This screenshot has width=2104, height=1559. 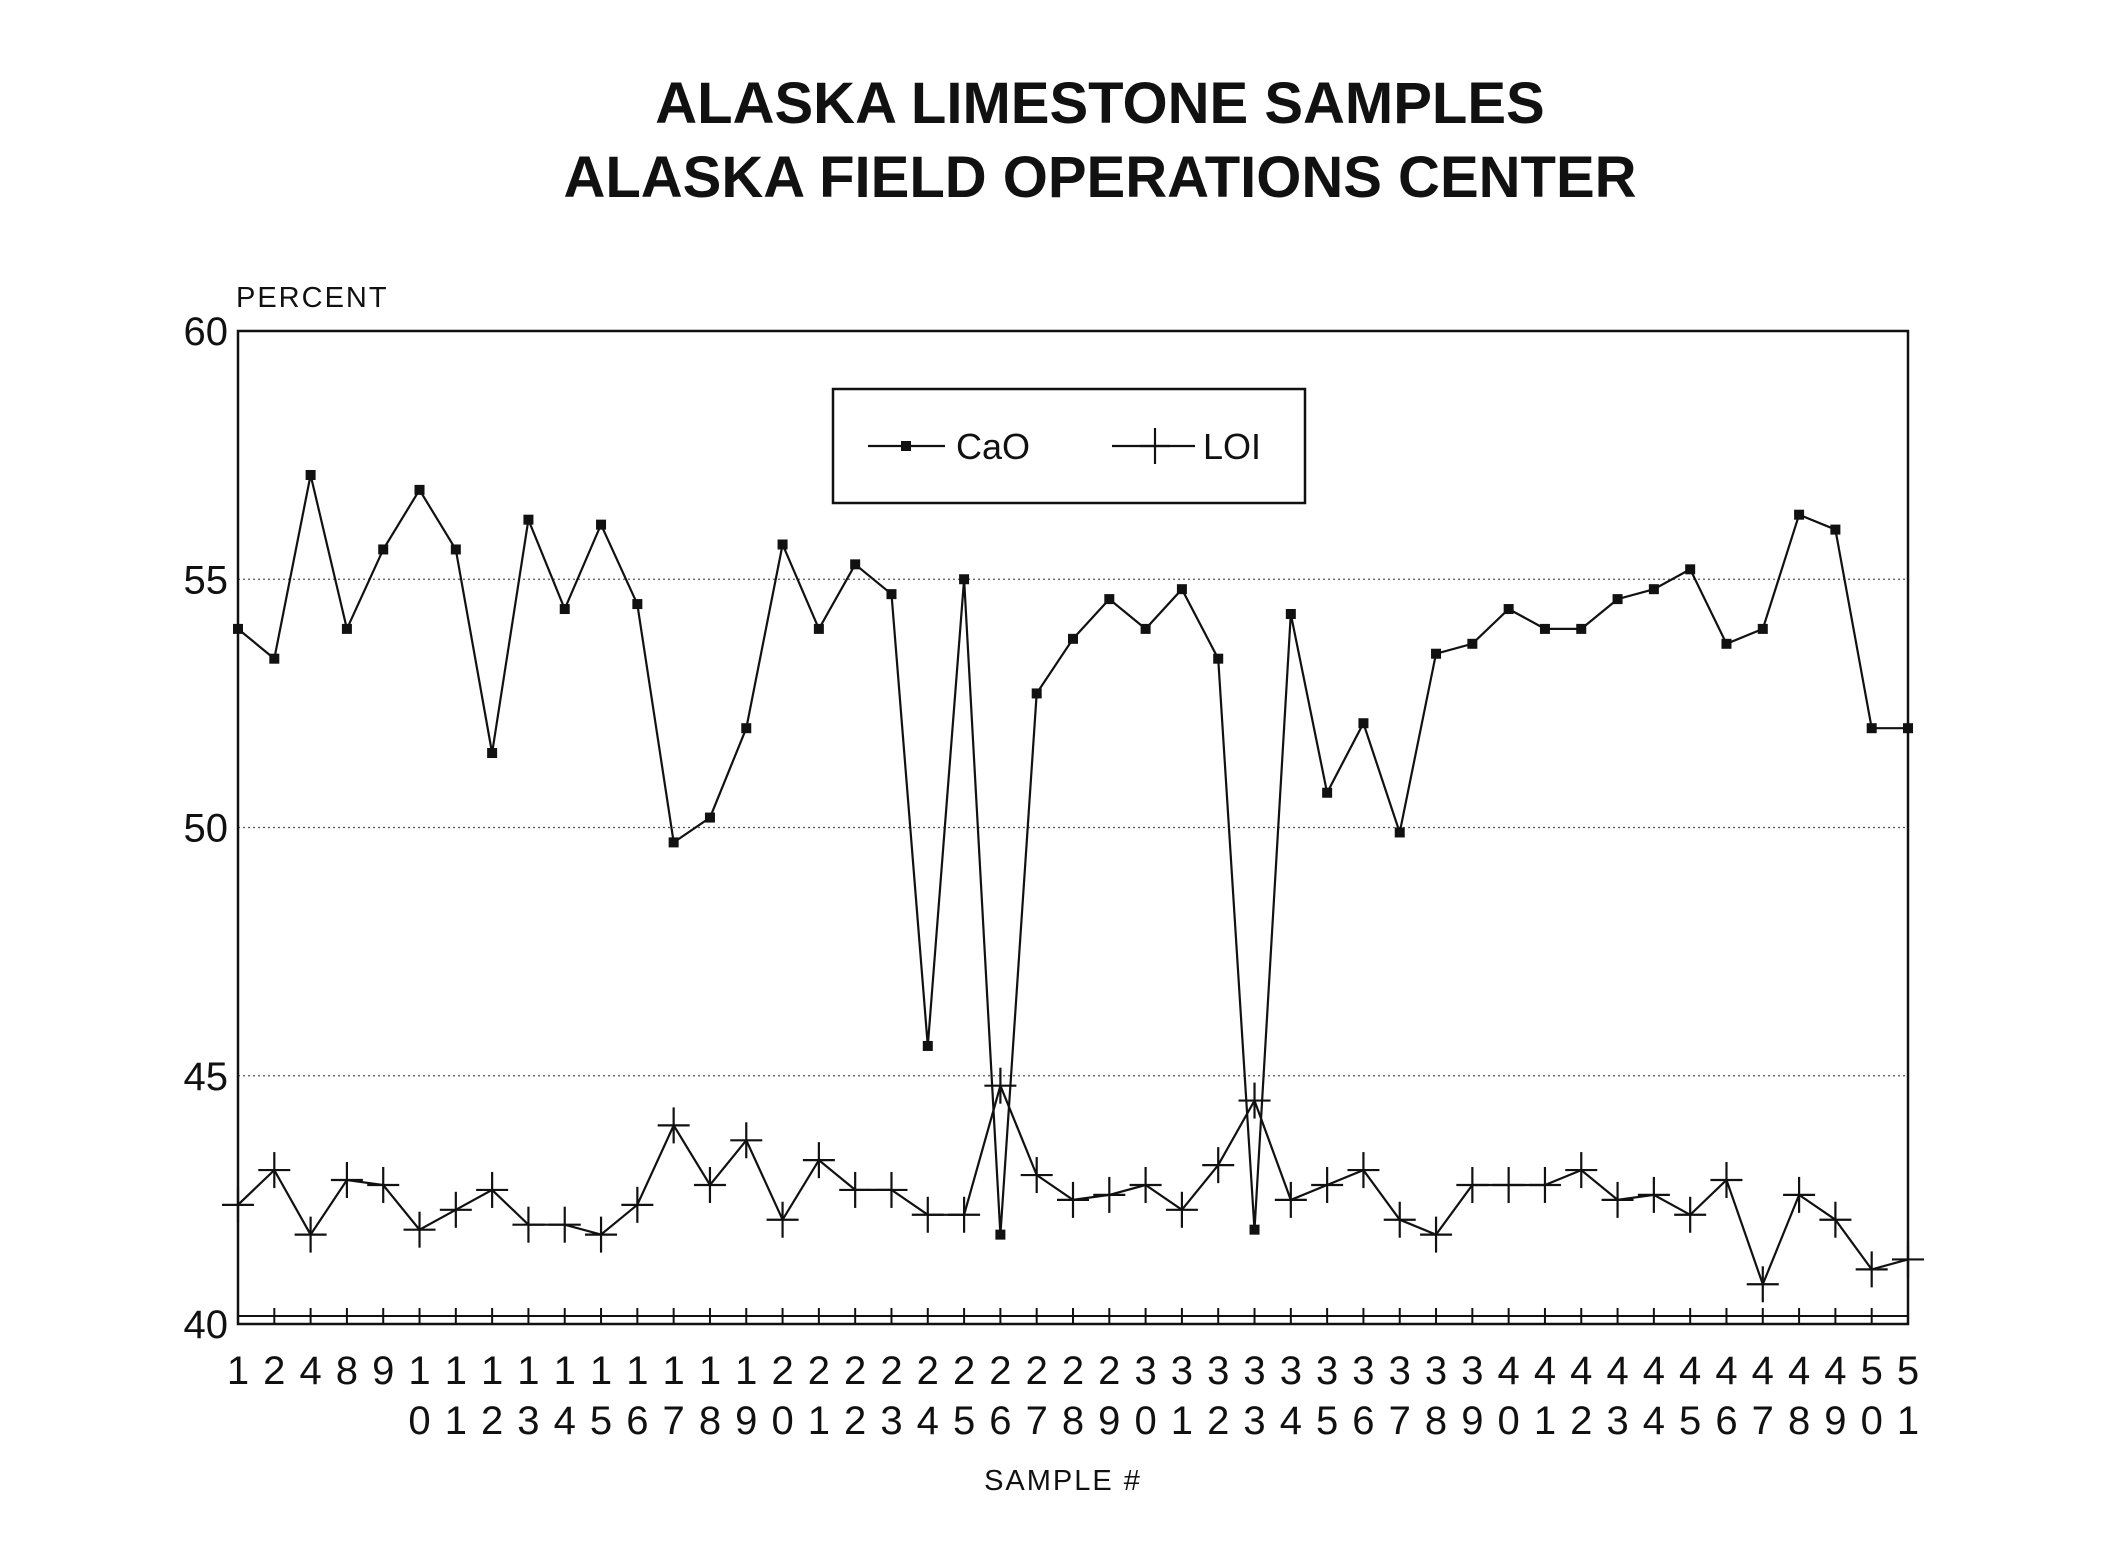 What do you see at coordinates (1099, 103) in the screenshot?
I see `chart-title-line-1: ALASKA LIMESTONE SAMPLES` at bounding box center [1099, 103].